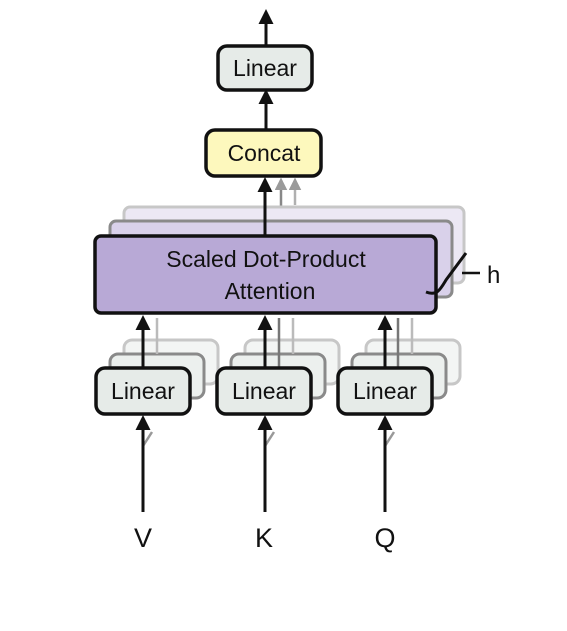 Image resolution: width=567 pixels, height=631 pixels. Describe the element at coordinates (493, 275) in the screenshot. I see `heads-label: h` at that location.